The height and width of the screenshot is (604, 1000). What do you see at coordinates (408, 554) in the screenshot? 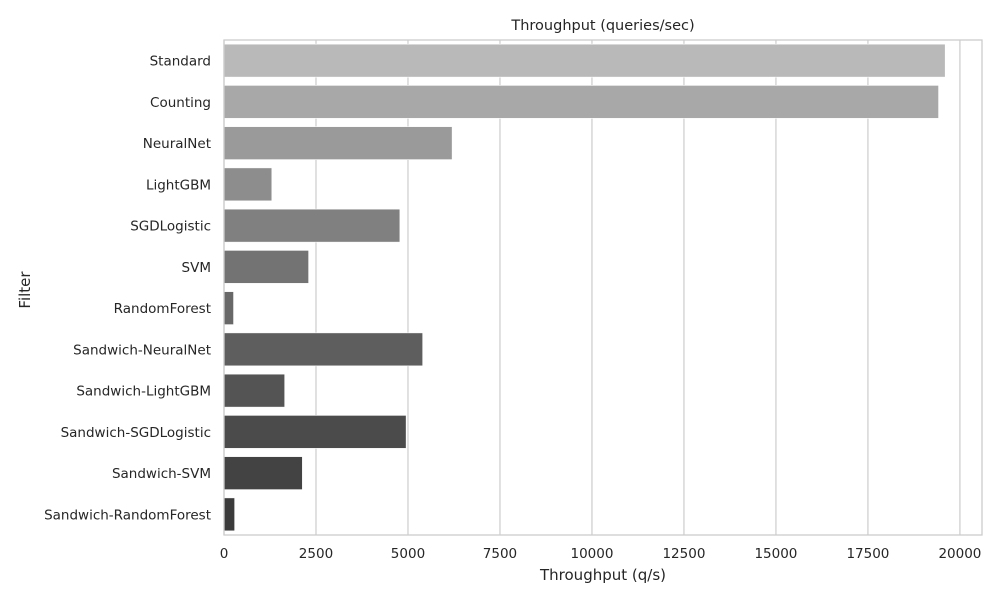
I see `x-tick-label: 5000` at bounding box center [408, 554].